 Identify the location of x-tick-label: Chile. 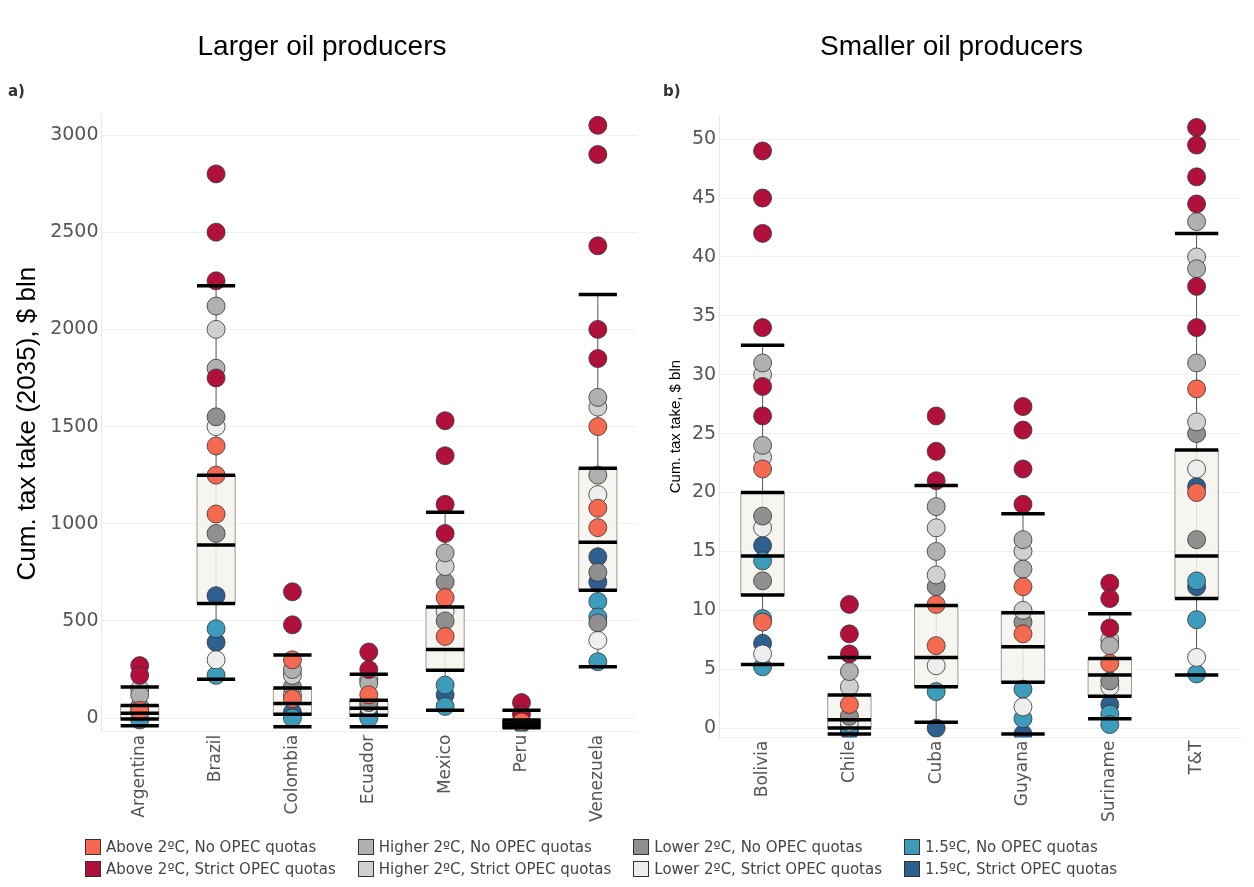
(847, 762).